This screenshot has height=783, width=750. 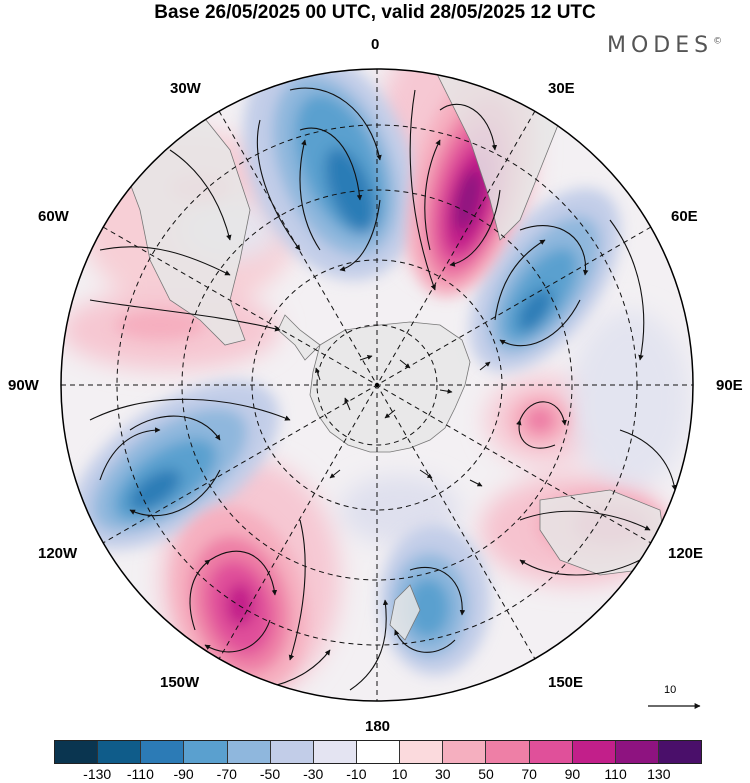 I want to click on colorbar-tick-label: 50, so click(x=486, y=774).